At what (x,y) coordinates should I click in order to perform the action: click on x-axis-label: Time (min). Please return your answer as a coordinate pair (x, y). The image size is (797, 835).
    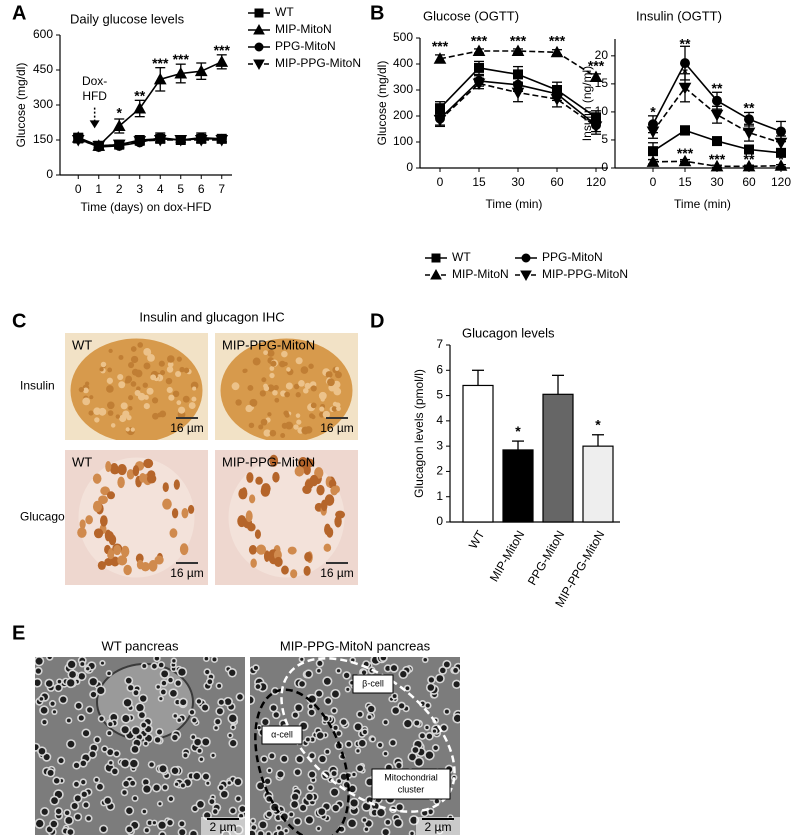
    Looking at the image, I should click on (514, 204).